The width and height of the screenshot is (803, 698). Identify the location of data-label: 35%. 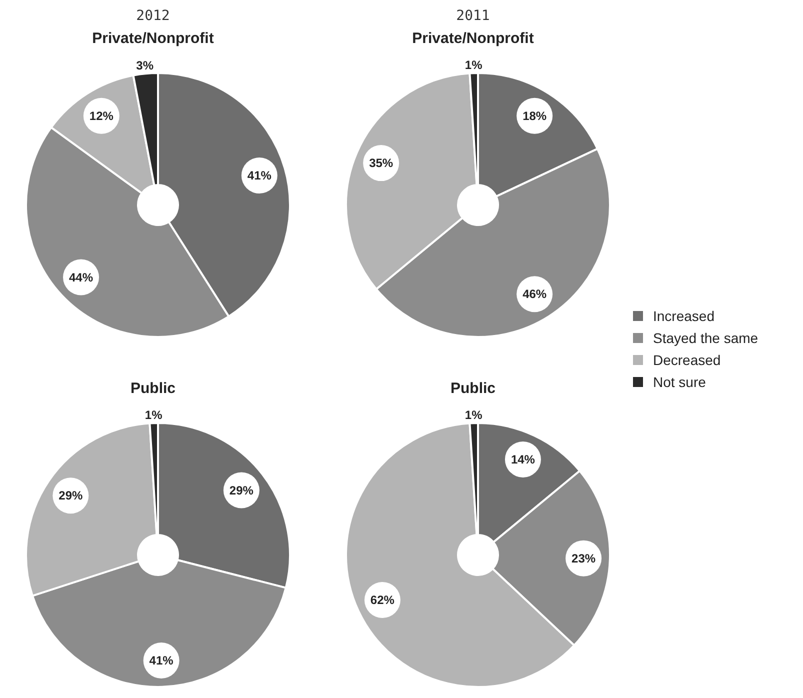
(381, 163).